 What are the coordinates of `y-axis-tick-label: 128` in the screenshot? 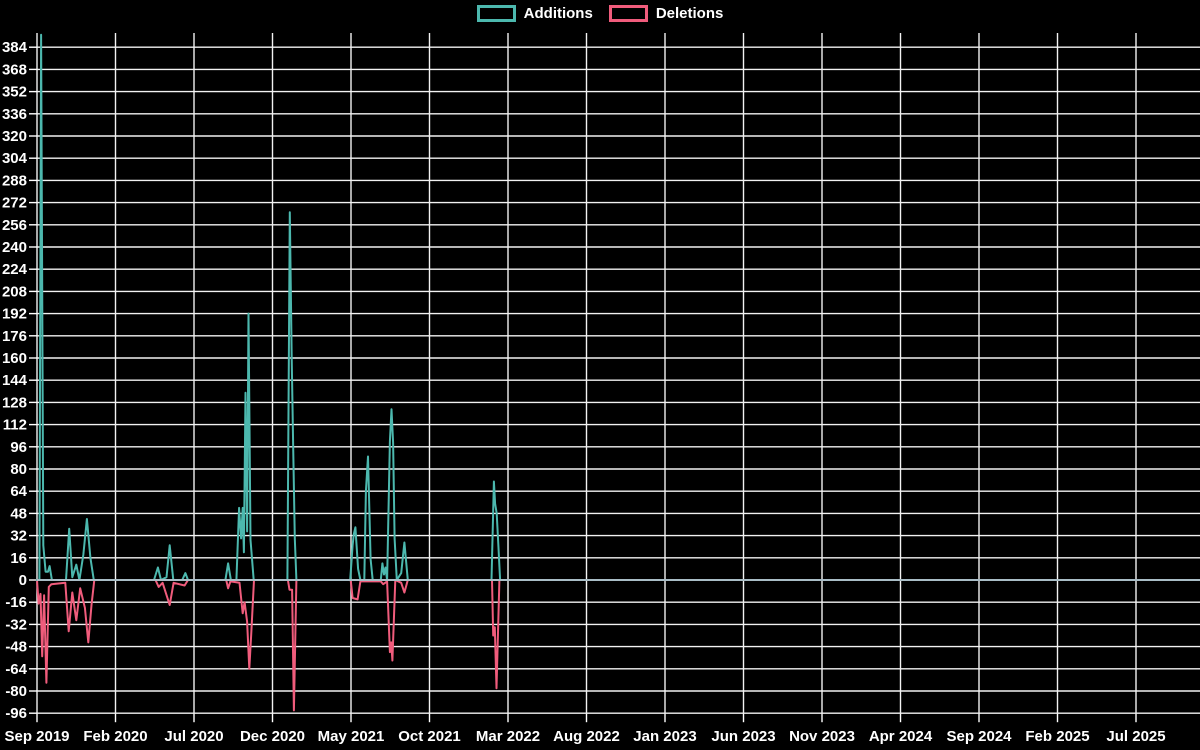 It's located at (14, 402).